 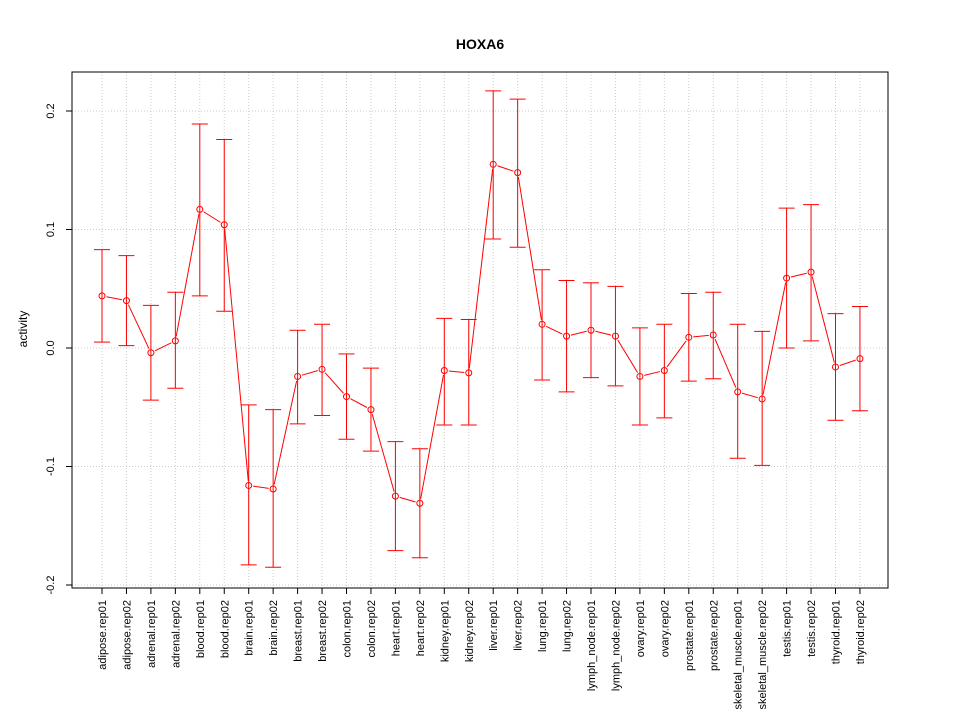 What do you see at coordinates (480, 44) in the screenshot?
I see `chart-title: HOXA6` at bounding box center [480, 44].